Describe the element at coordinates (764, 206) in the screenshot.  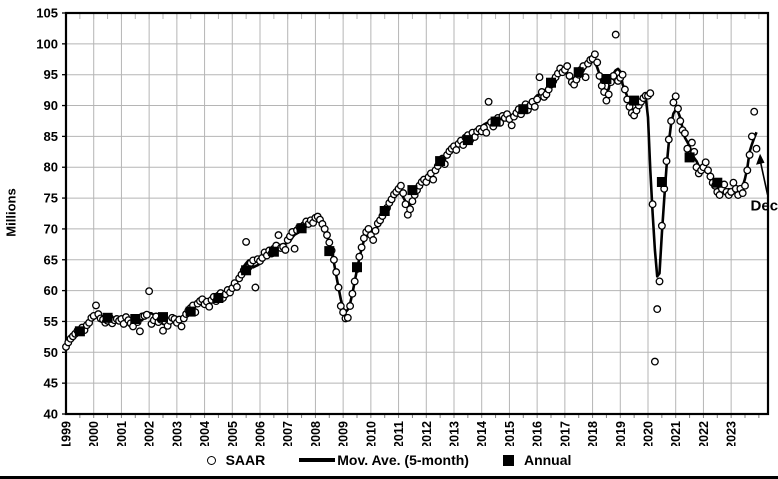
I see `svg-text: Dec` at that location.